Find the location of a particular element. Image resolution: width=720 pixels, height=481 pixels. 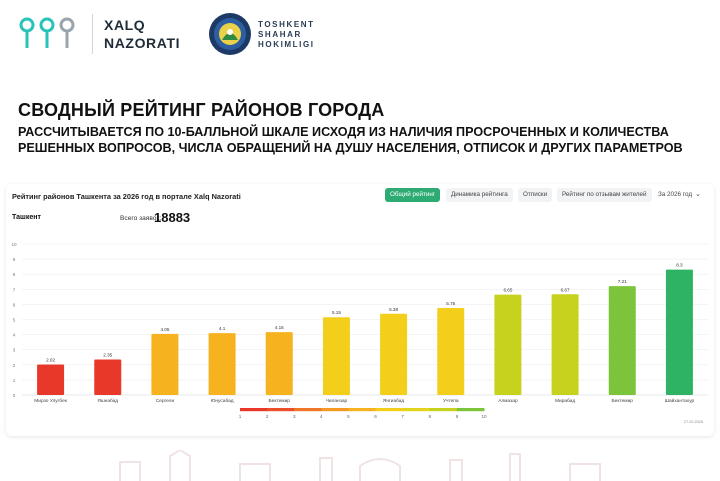

legend-scale-tick: 5 is located at coordinates (348, 416).